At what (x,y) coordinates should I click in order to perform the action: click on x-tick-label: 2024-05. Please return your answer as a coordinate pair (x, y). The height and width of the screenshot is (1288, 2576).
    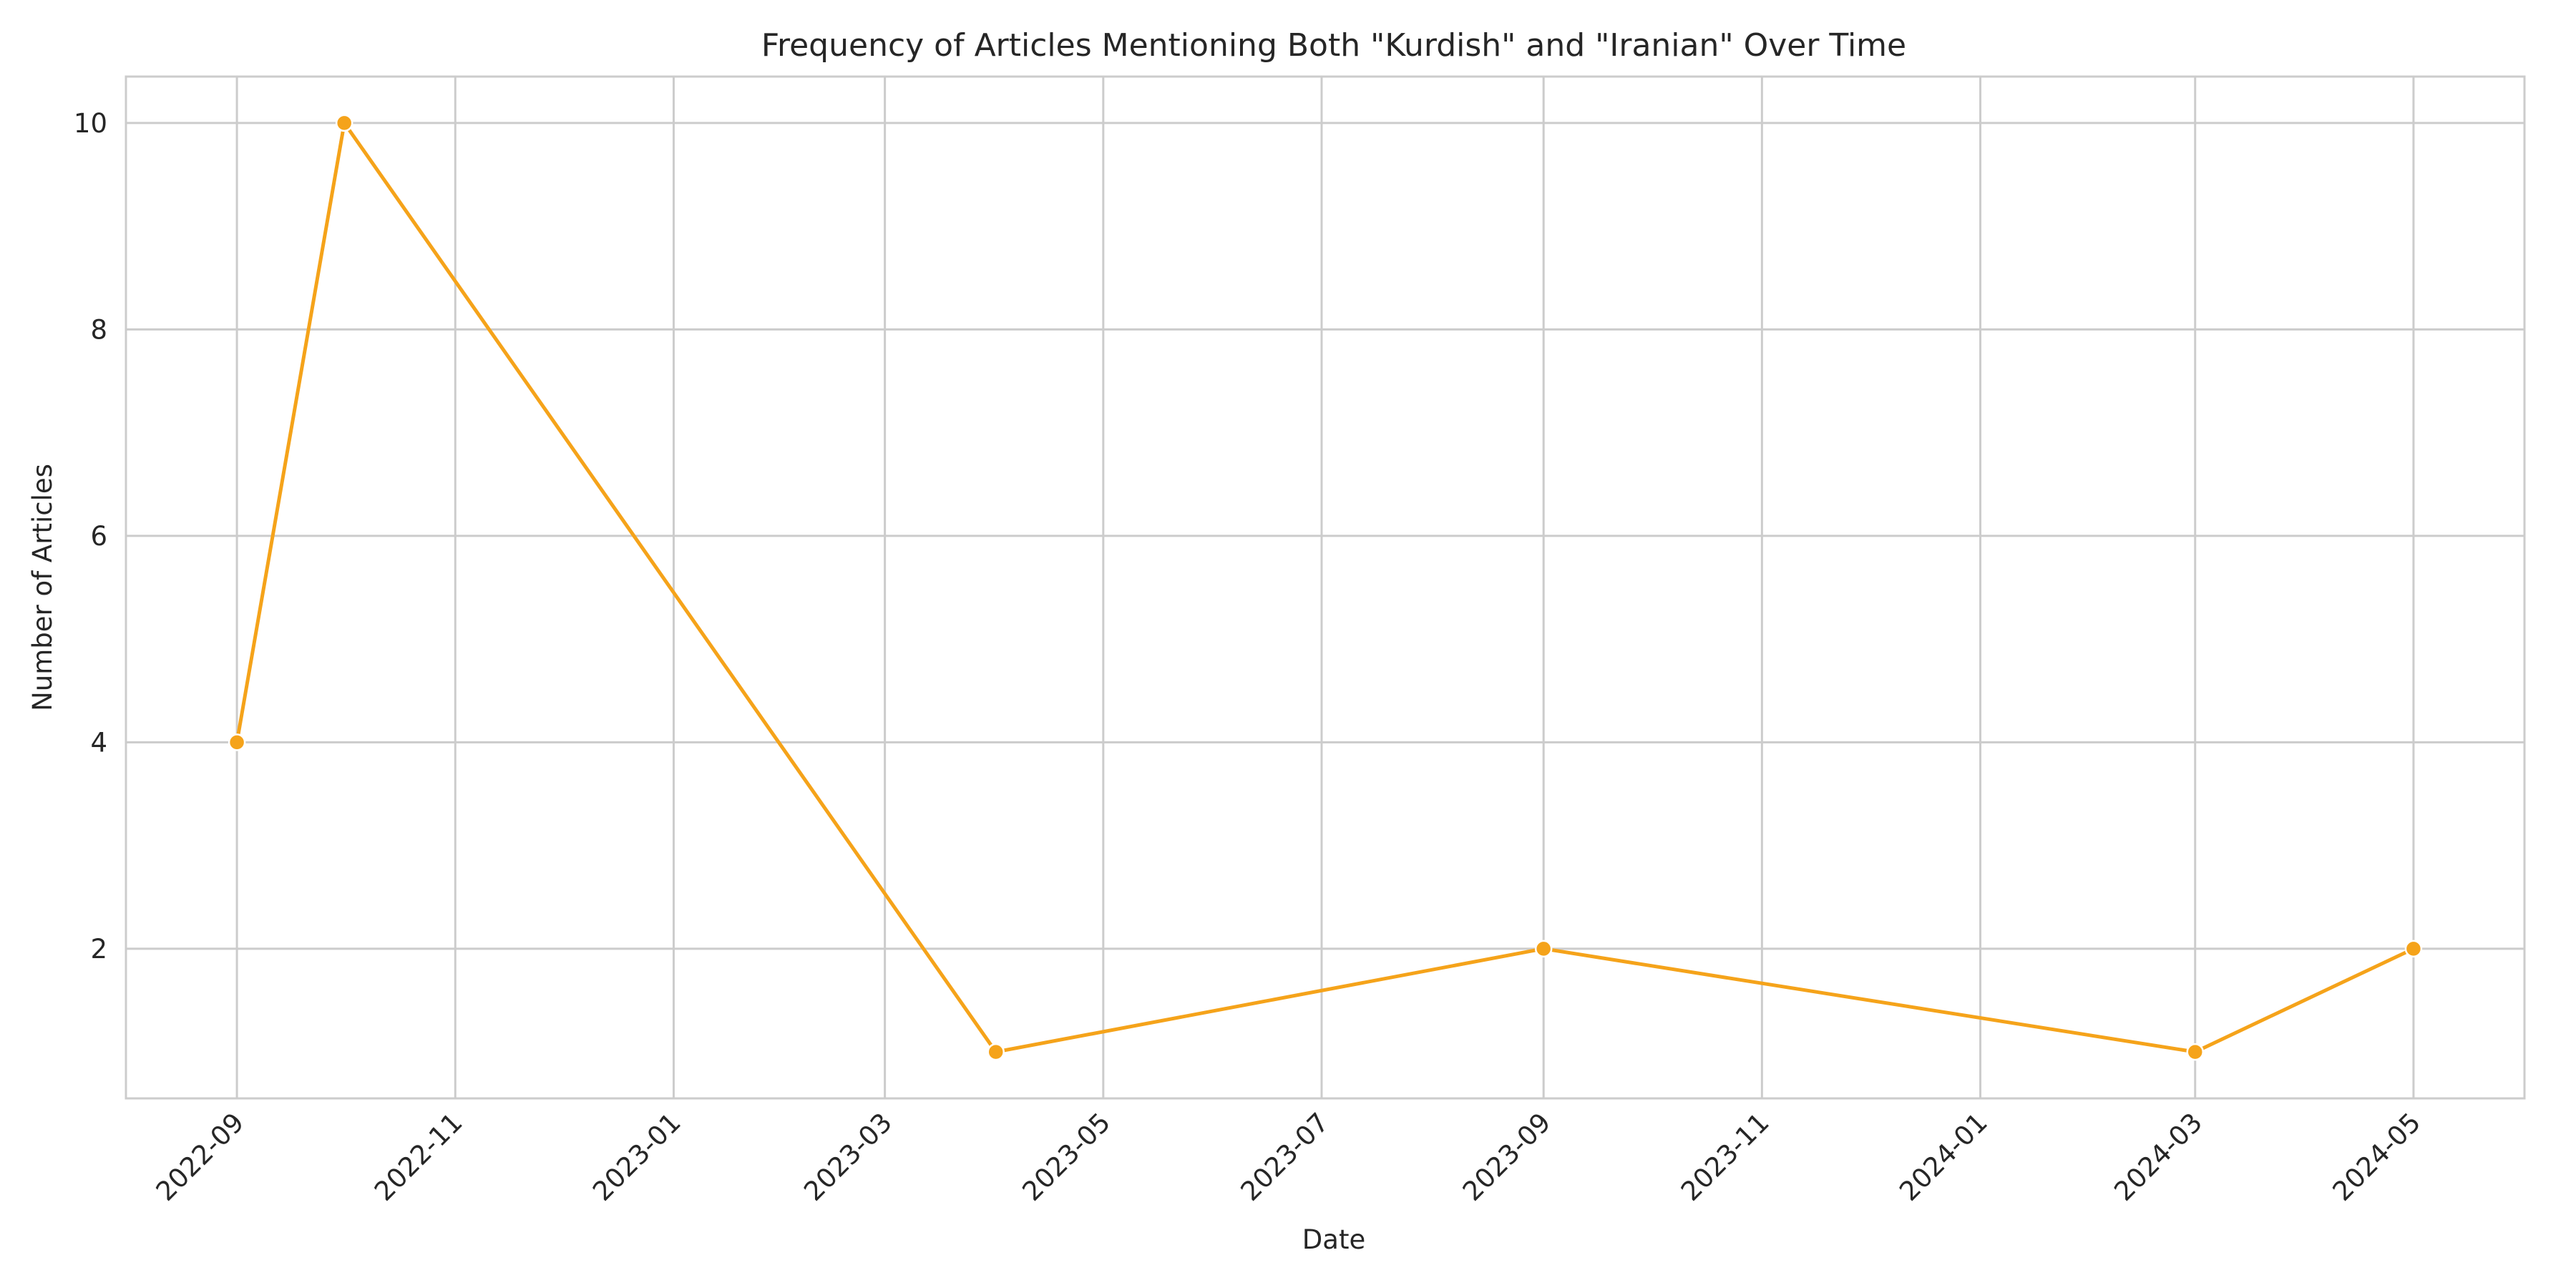
    Looking at the image, I should click on (2377, 1157).